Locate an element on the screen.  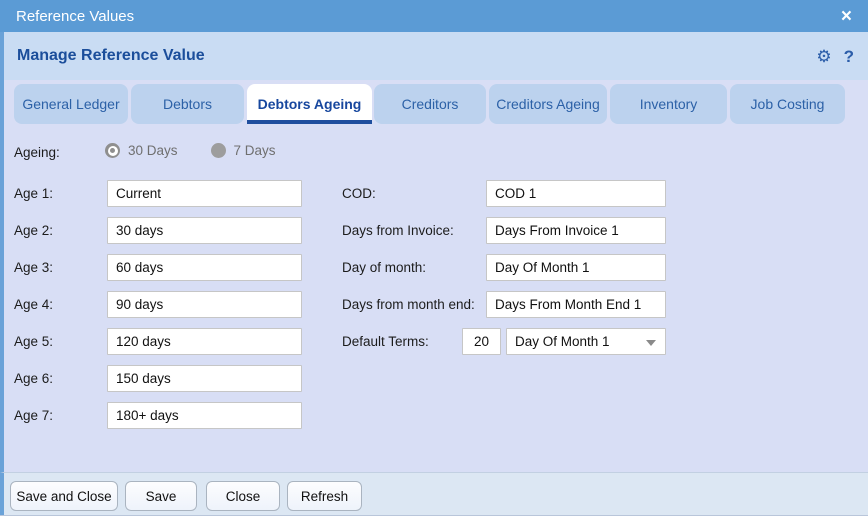
radio-selected-icon is located at coordinates (112, 150).